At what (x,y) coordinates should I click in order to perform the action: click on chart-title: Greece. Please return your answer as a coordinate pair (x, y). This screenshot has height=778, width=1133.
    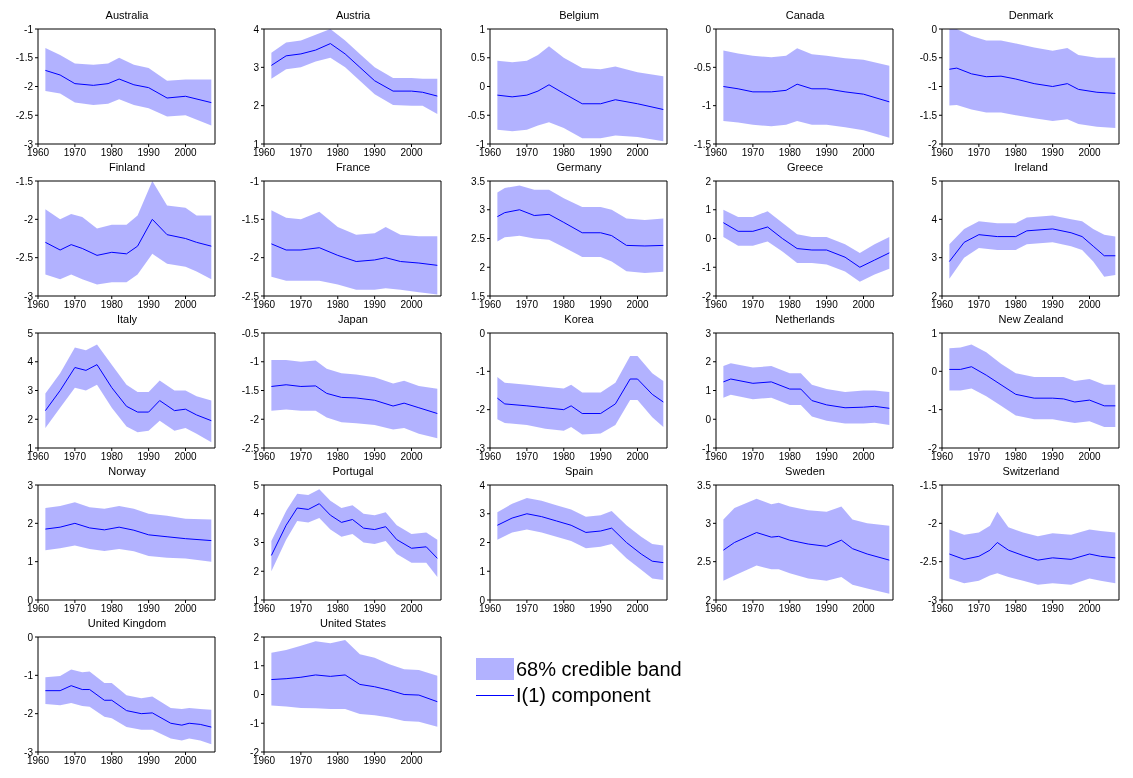
    Looking at the image, I should click on (805, 167).